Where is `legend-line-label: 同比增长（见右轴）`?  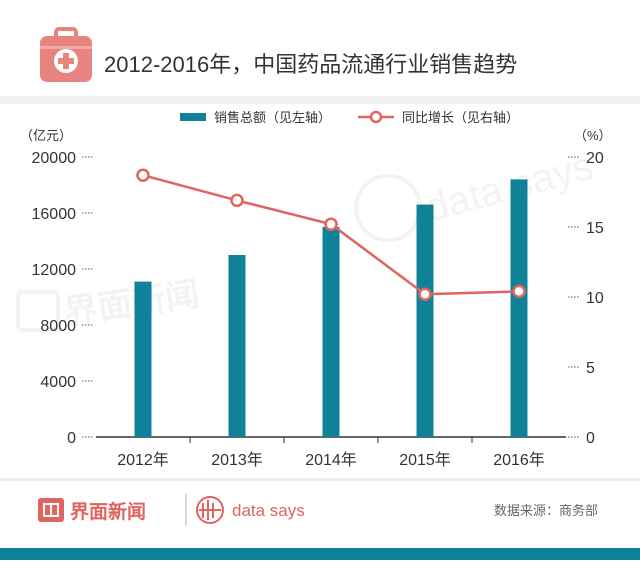 legend-line-label: 同比增长（见右轴） is located at coordinates (460, 117).